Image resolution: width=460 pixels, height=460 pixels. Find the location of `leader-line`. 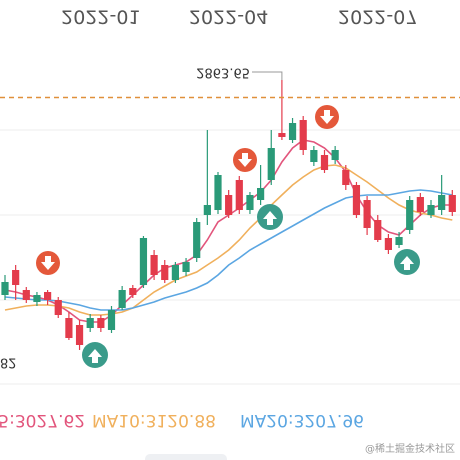

leader-line is located at coordinates (267, 75).